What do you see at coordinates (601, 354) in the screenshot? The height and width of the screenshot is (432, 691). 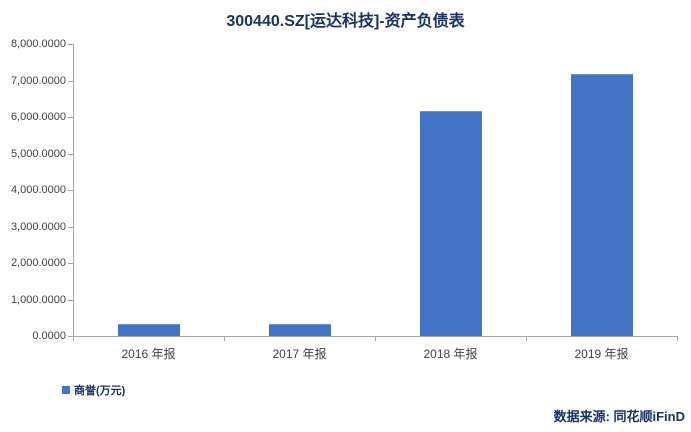 I see `x-axis-category-label: 2019 年报` at bounding box center [601, 354].